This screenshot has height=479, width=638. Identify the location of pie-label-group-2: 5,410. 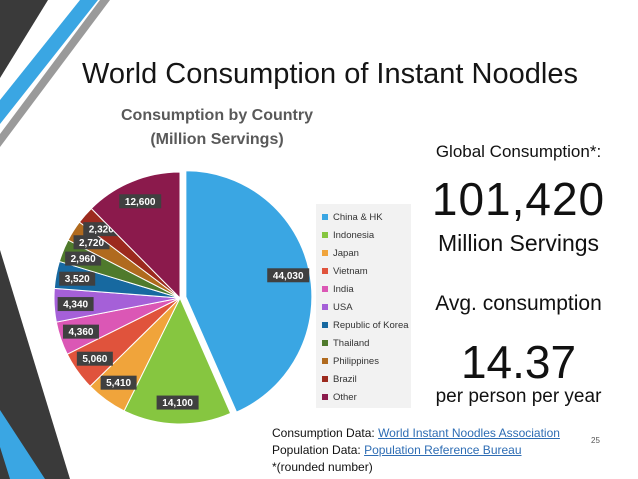
(118, 382).